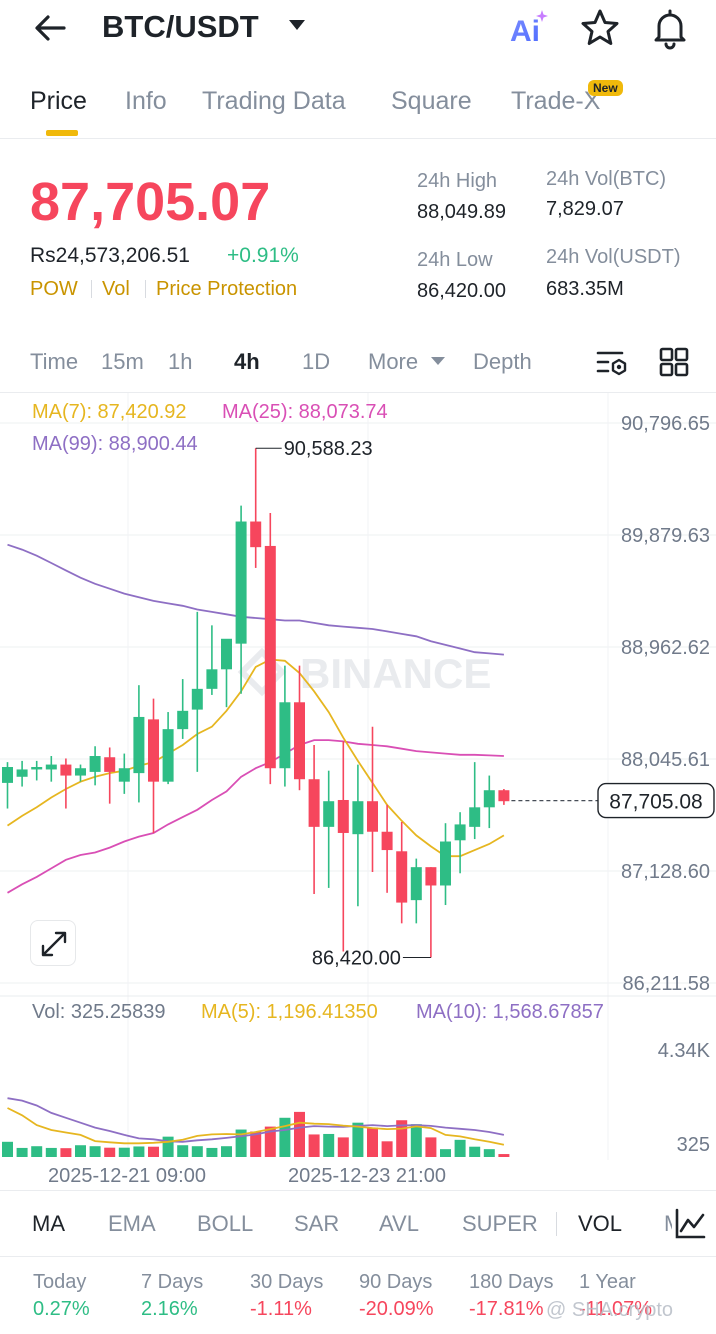 The width and height of the screenshot is (716, 1334). I want to click on interval-15m: 15m, so click(122, 361).